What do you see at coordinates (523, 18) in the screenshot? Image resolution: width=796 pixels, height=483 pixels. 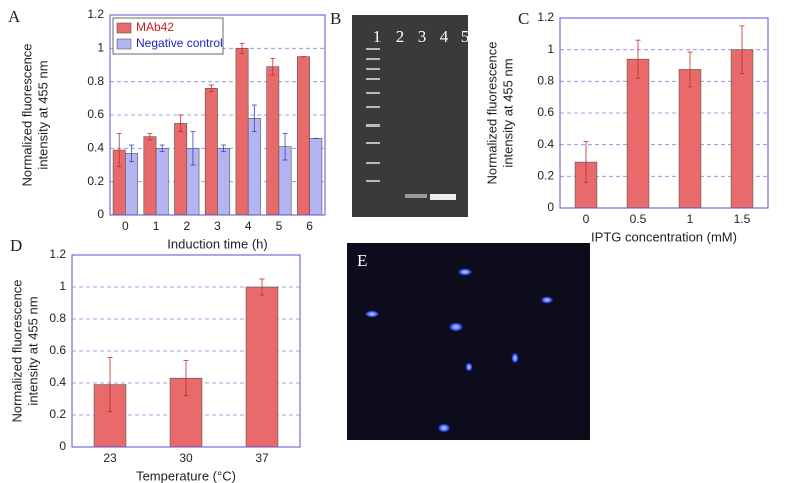 I see `panel-label: C` at bounding box center [523, 18].